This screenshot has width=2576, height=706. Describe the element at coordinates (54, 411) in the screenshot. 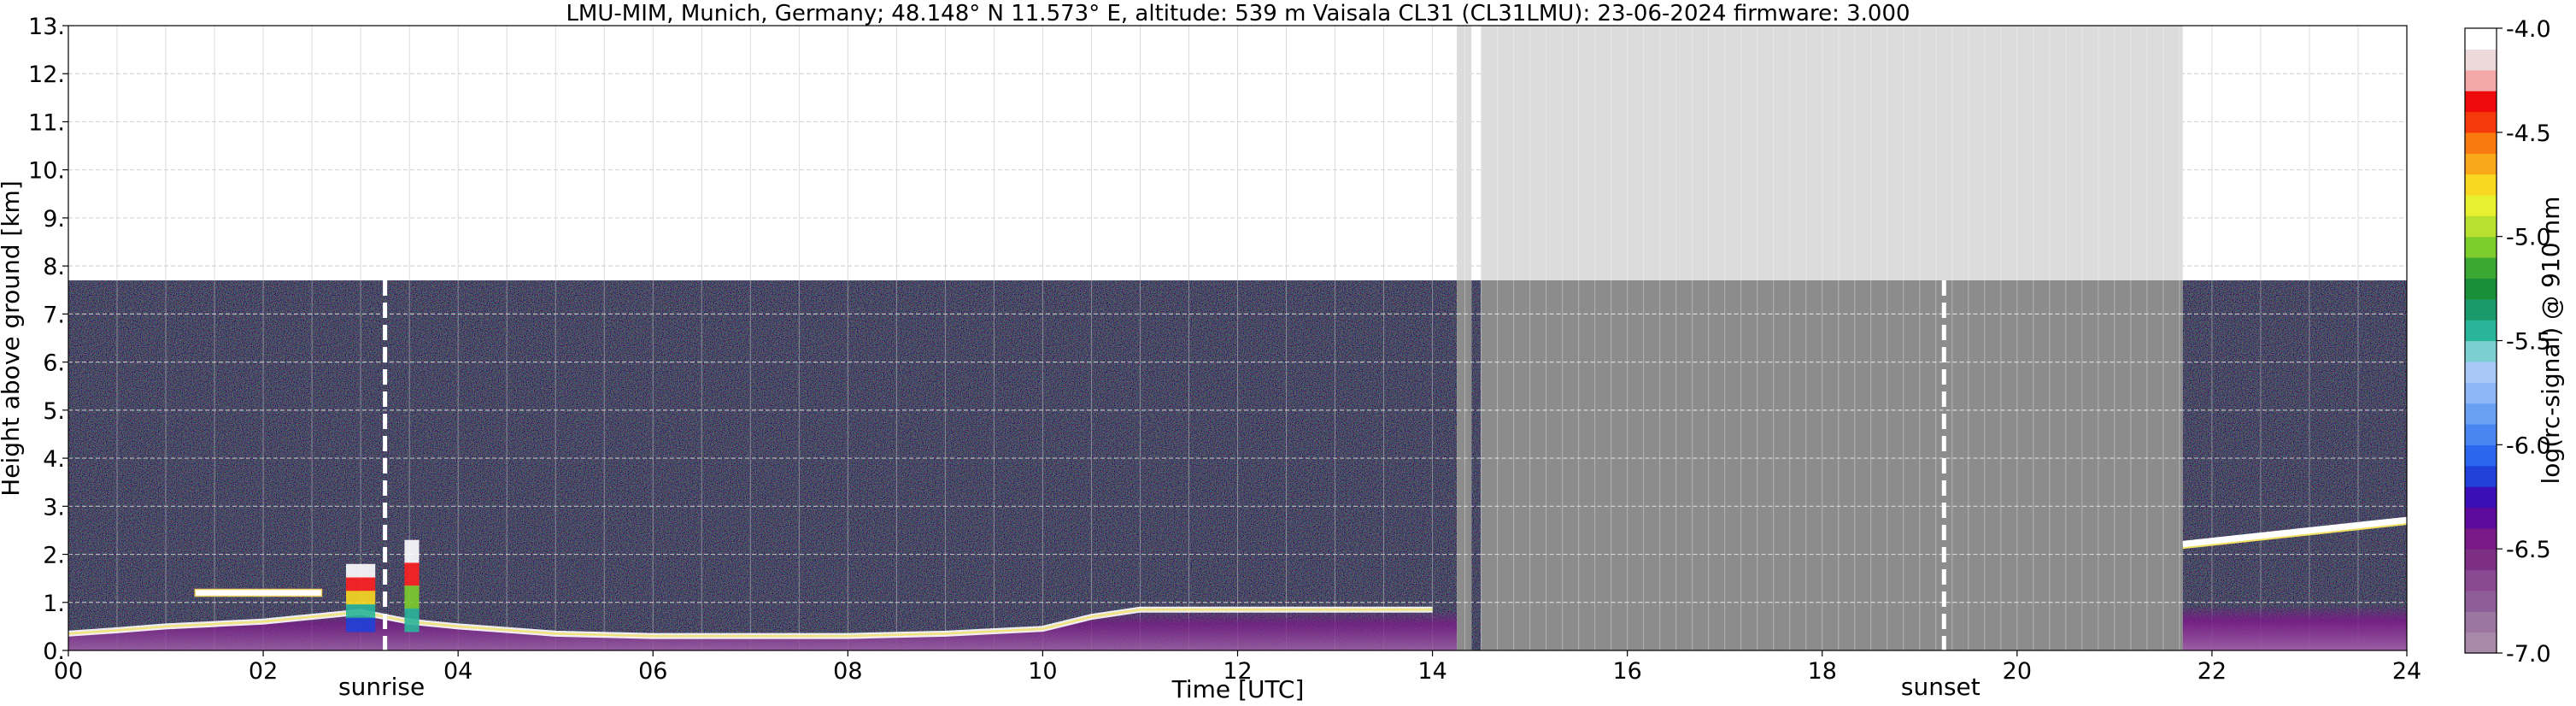

I see `y-tick-label: 5.` at that location.